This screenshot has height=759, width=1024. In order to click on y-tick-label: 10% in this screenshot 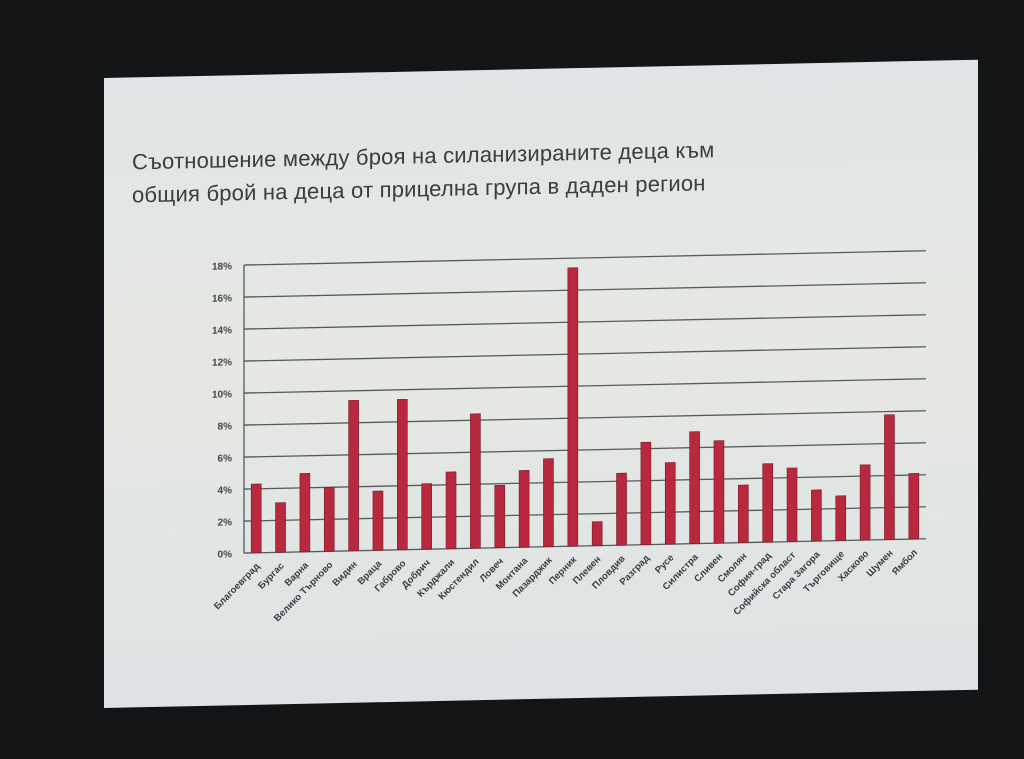, I will do `click(222, 394)`.